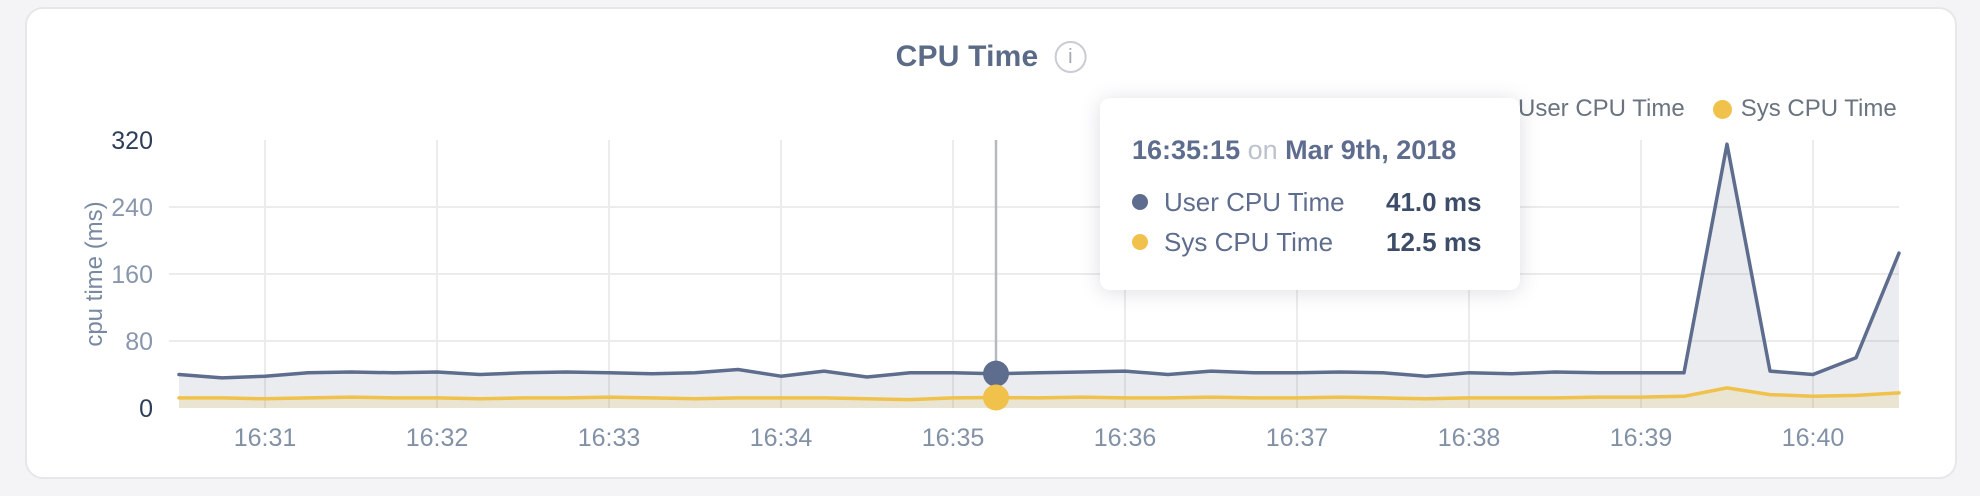 The height and width of the screenshot is (496, 1980). What do you see at coordinates (132, 208) in the screenshot?
I see `y-axis-tick-label: 240` at bounding box center [132, 208].